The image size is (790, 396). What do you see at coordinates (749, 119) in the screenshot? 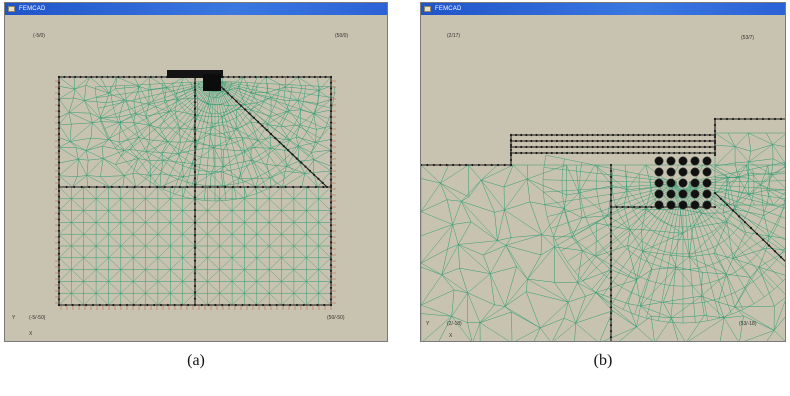
I see `ground-surface-right` at bounding box center [749, 119].